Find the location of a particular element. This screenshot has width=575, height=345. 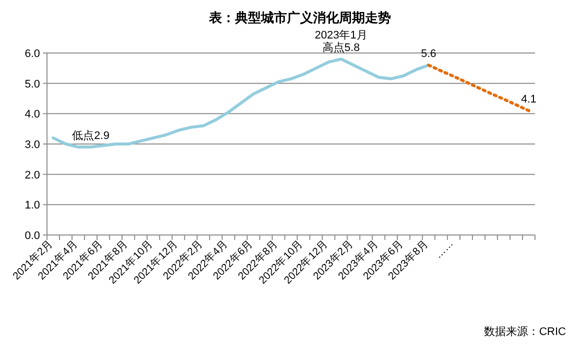

y-tick-label: 1.0 is located at coordinates (32, 206).